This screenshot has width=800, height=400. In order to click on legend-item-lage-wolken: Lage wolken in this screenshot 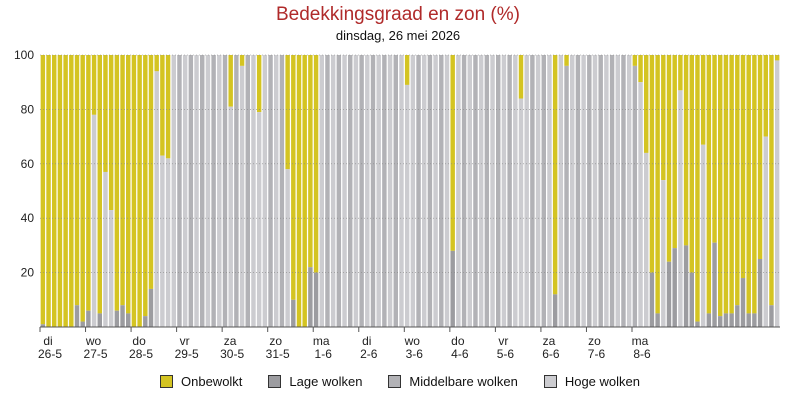, I will do `click(315, 381)`.